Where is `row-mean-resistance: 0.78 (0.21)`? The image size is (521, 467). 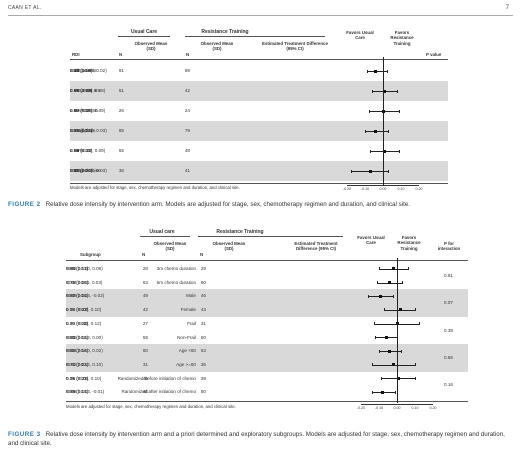 row-mean-resistance: 0.78 (0.21) is located at coordinates (77, 378).